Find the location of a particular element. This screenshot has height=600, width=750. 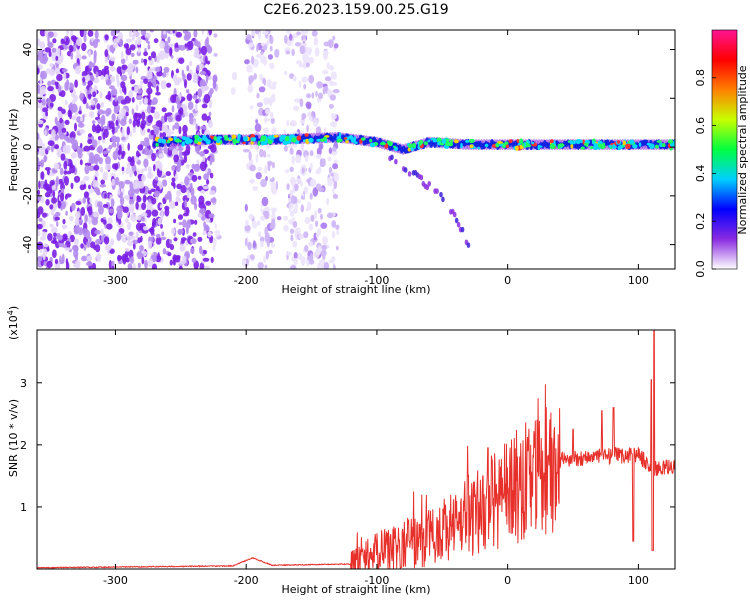

x-tick-label: 0 is located at coordinates (507, 580).